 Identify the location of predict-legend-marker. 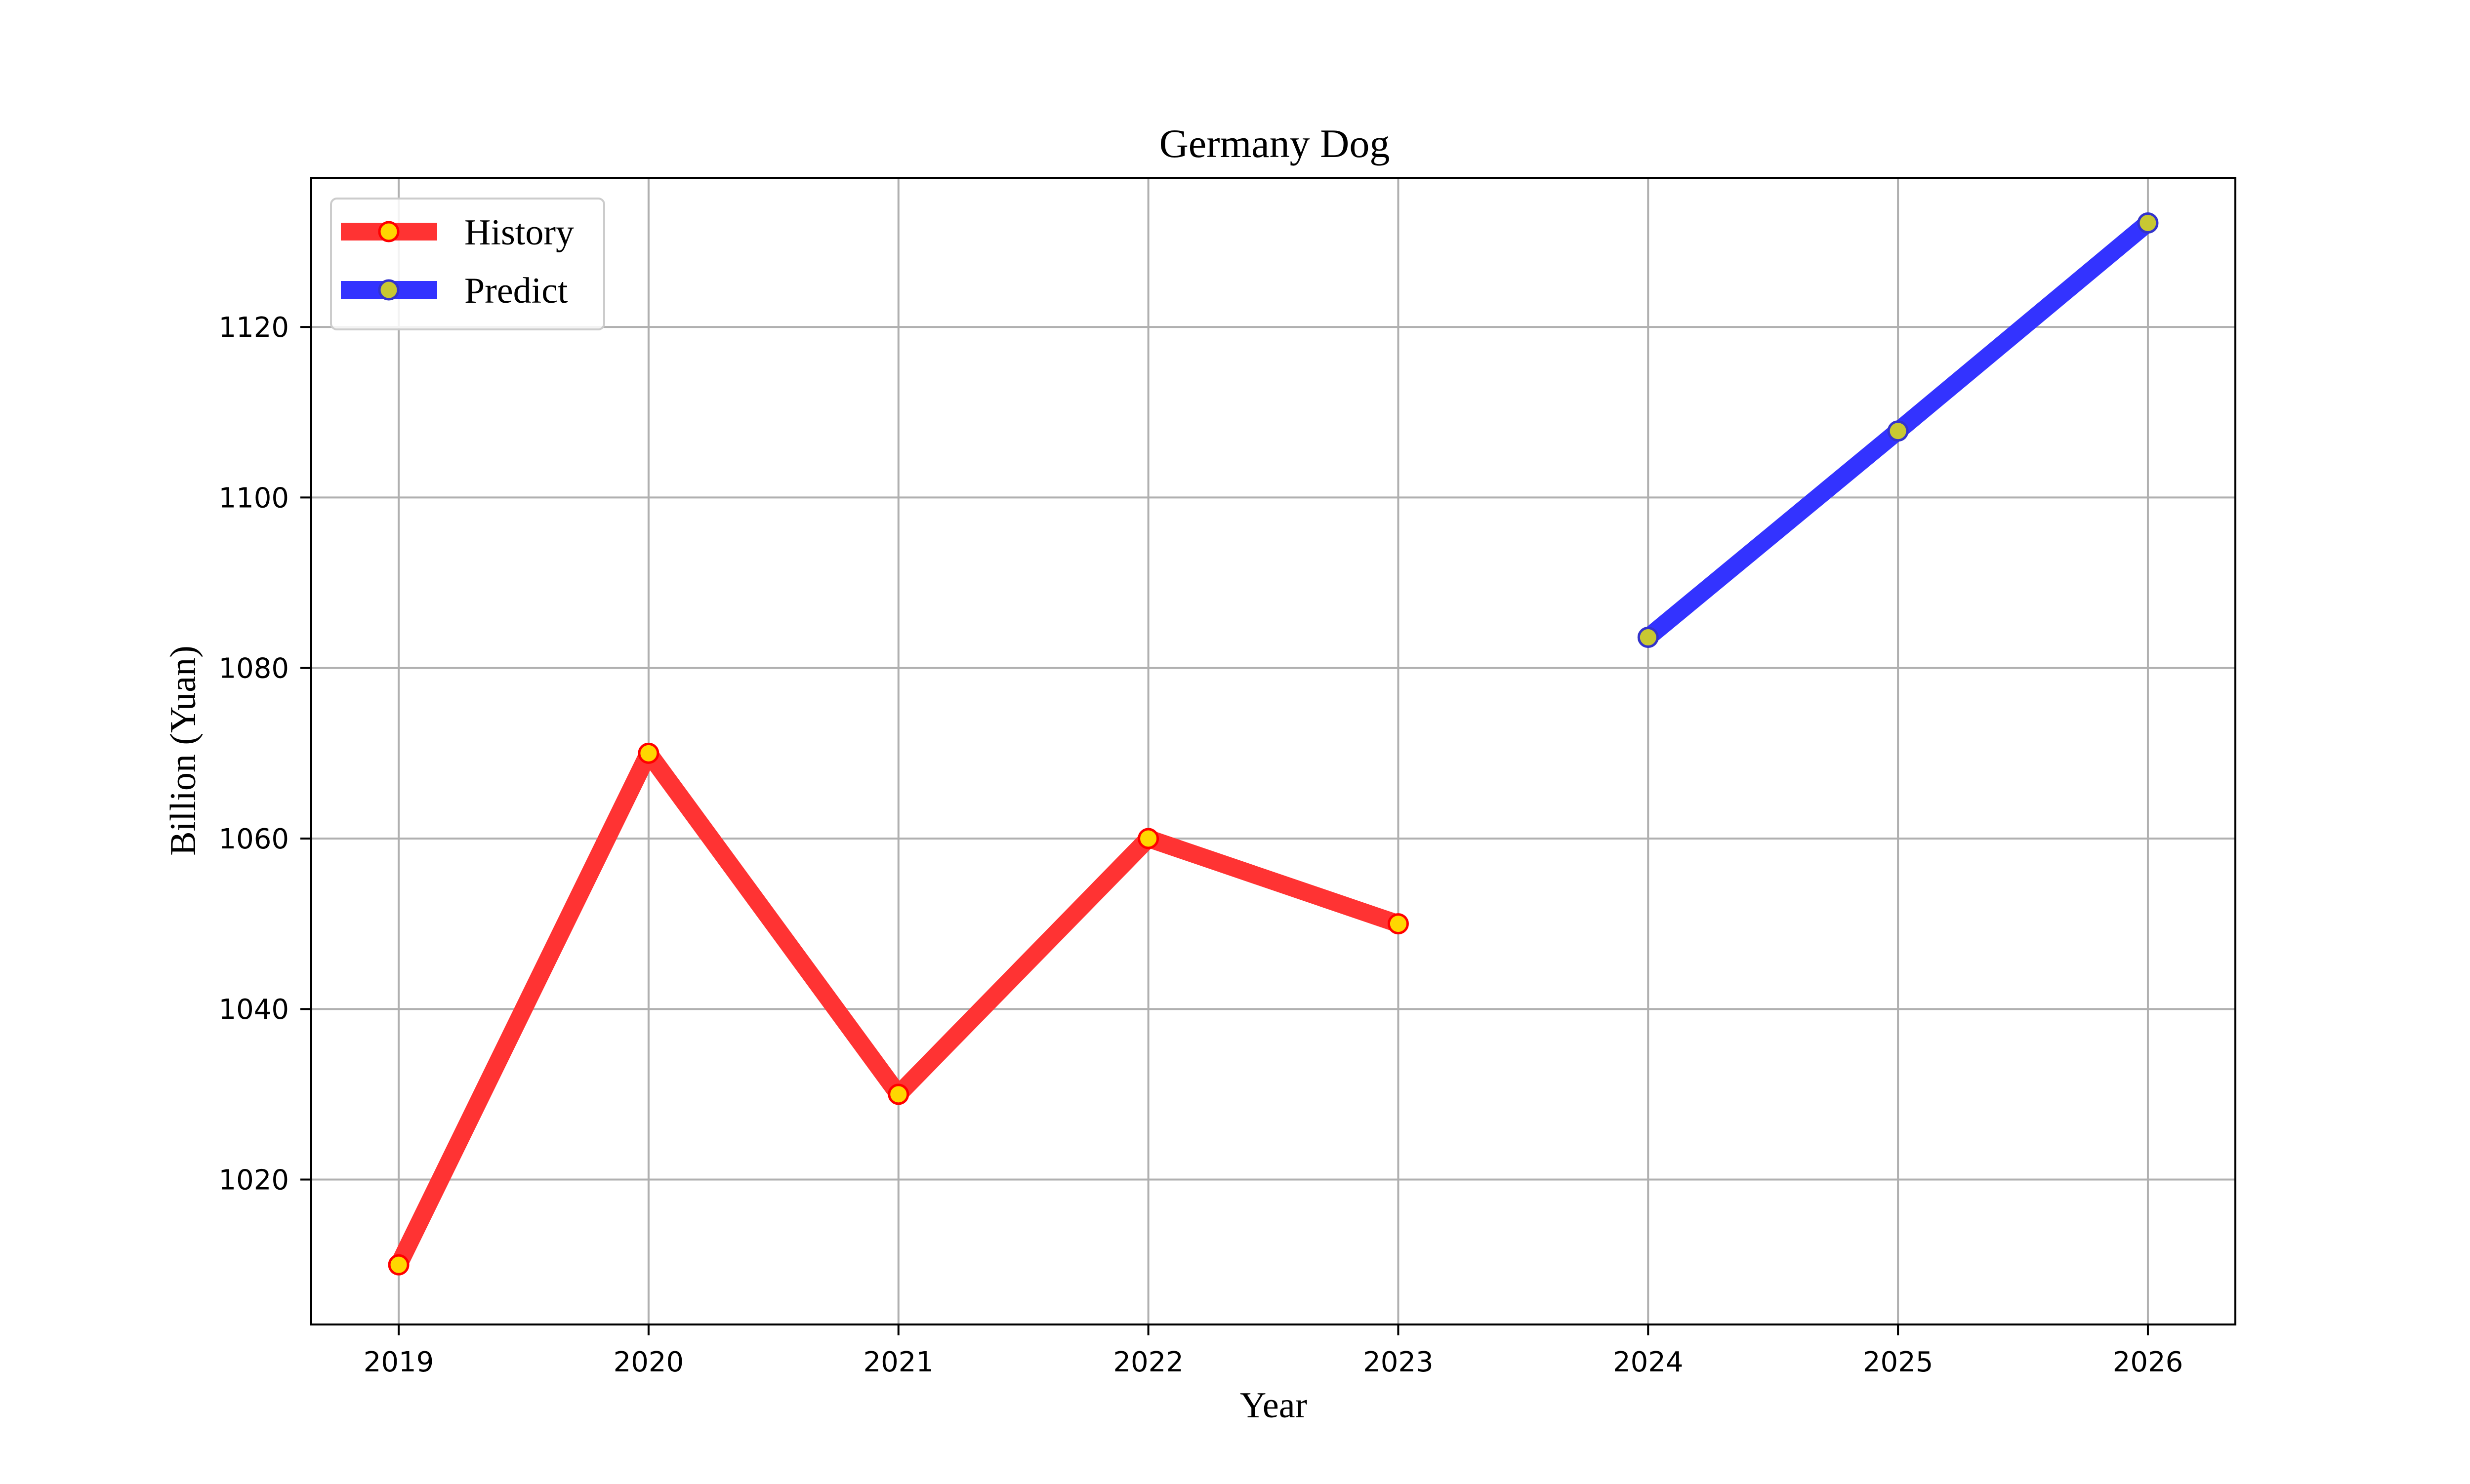
(389, 290).